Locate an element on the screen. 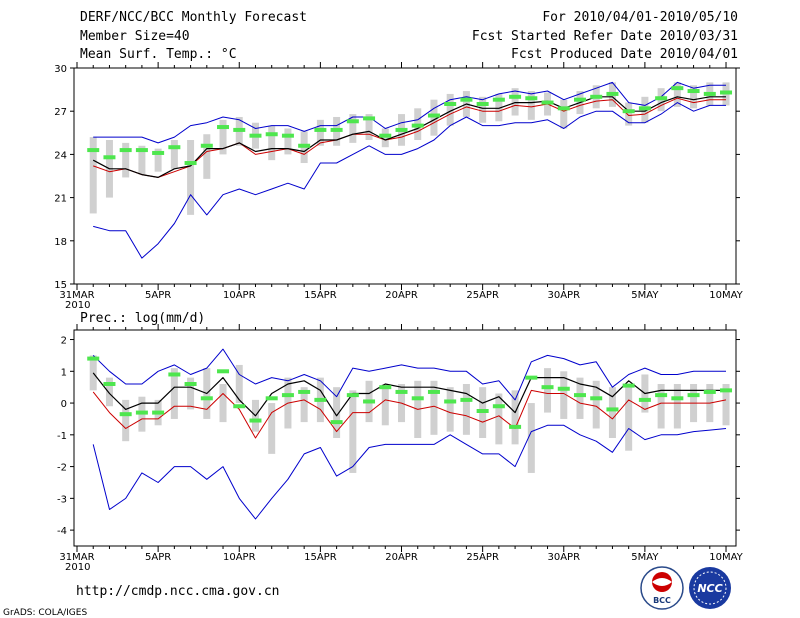 The width and height of the screenshot is (800, 618). variable-label-temp: Mean Surf. Temp.: °C is located at coordinates (158, 54).